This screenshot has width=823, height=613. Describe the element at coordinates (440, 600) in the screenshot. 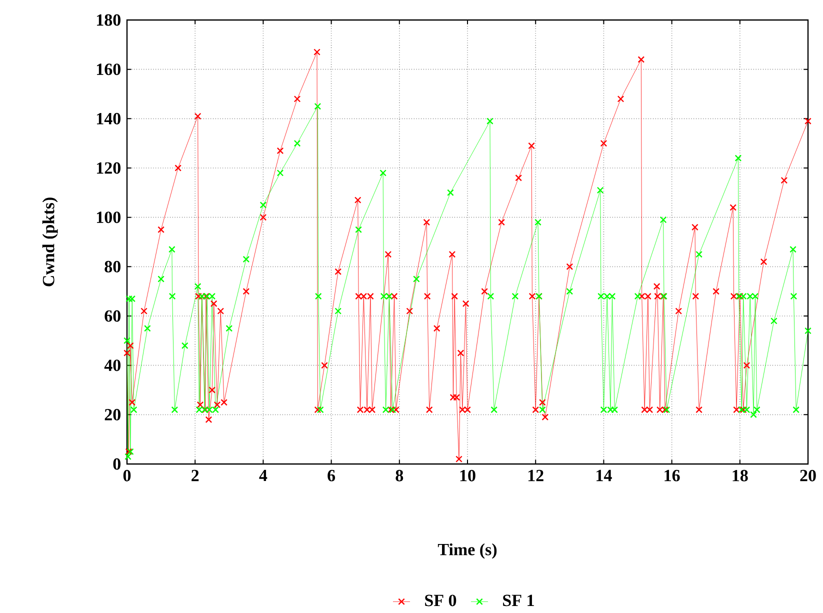

I see `legend-label: SF 0` at that location.